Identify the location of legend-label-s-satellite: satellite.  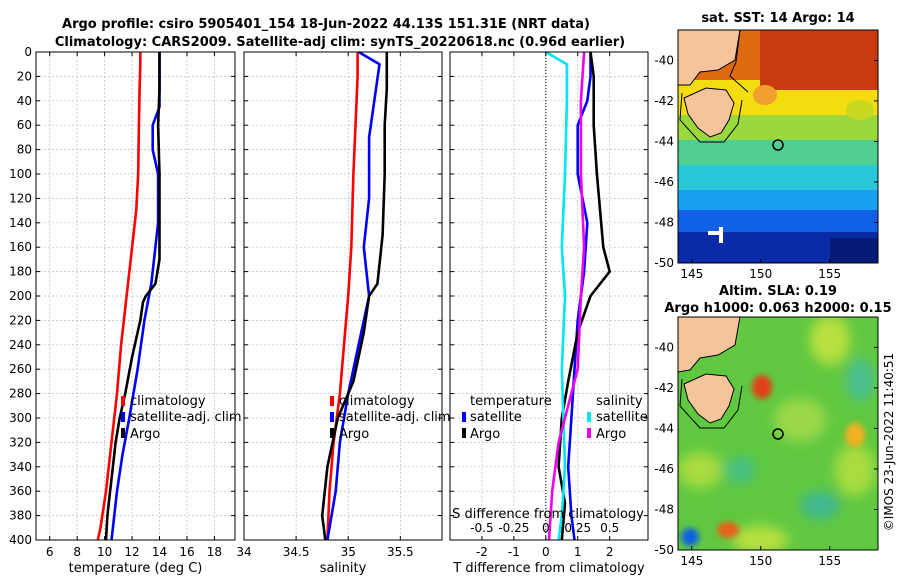
(622, 417).